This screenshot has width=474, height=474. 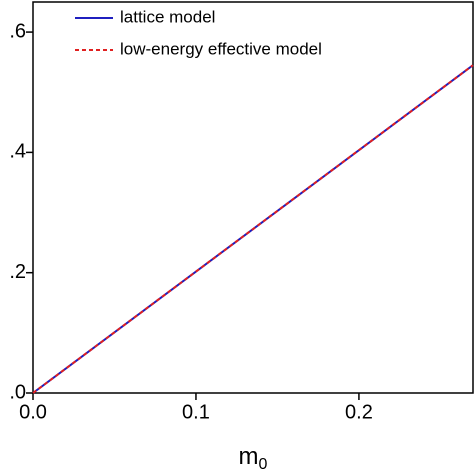 I want to click on y-tick-label: .0, so click(x=17, y=392).